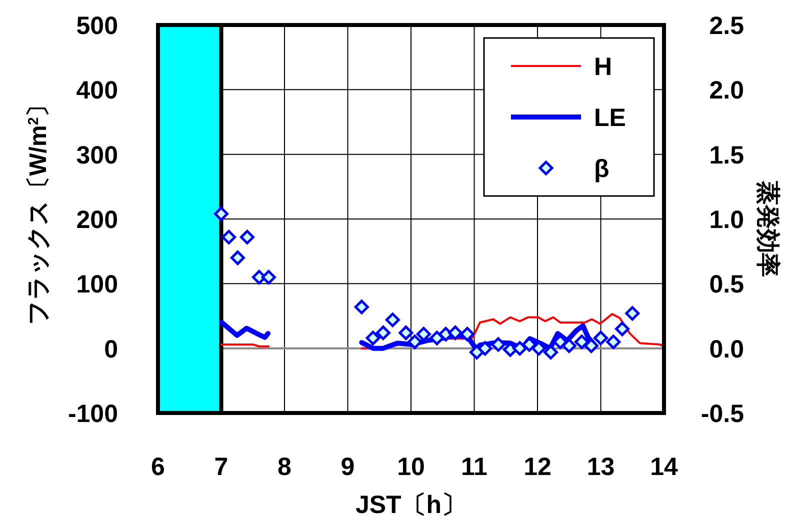  I want to click on legend-label: β, so click(602, 169).